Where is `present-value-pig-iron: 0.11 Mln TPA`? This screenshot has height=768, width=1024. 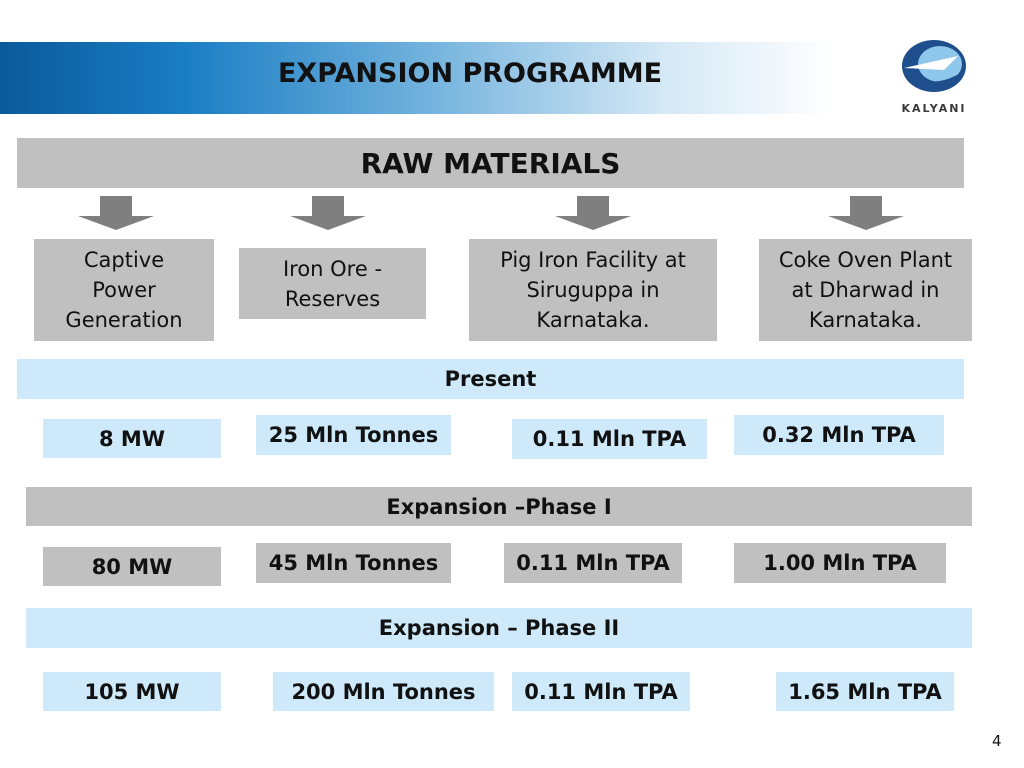 present-value-pig-iron: 0.11 Mln TPA is located at coordinates (609, 439).